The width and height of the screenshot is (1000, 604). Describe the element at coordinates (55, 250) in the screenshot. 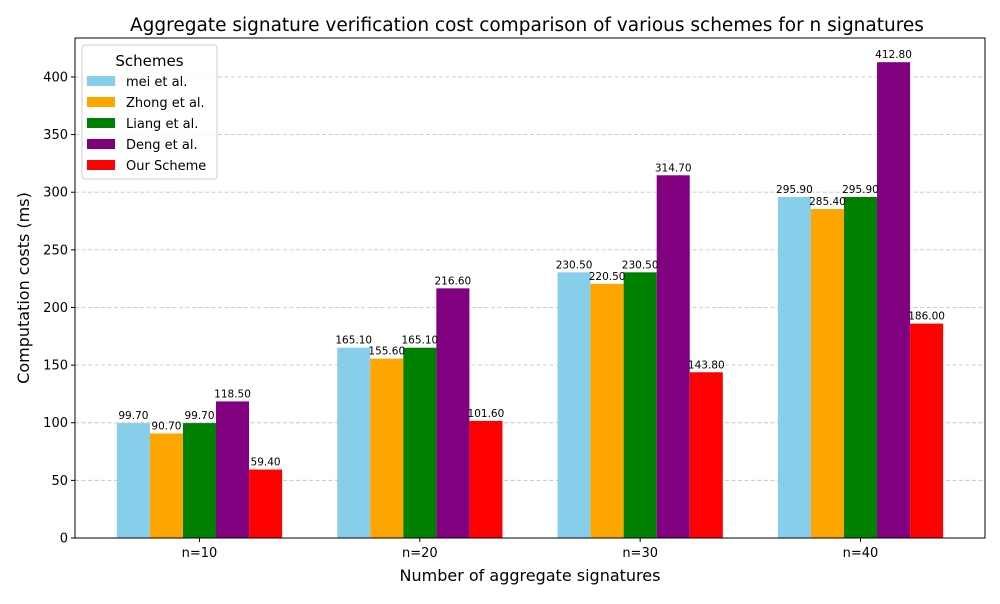

I see `y-tick-label: 250` at that location.